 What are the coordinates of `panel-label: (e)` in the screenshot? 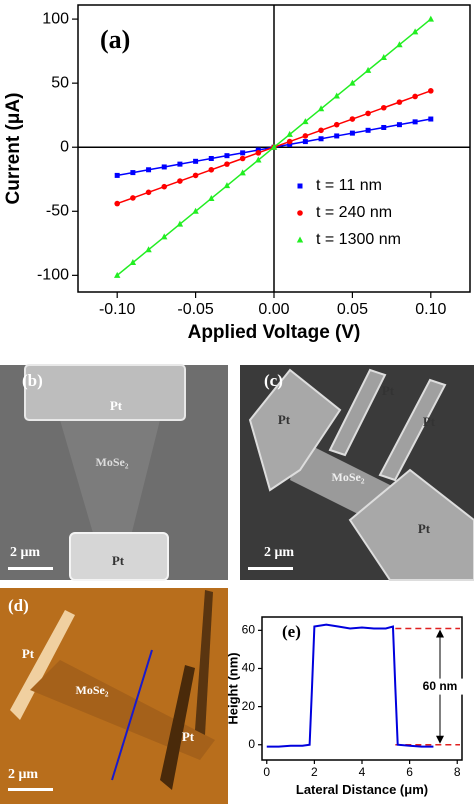 It's located at (291, 631).